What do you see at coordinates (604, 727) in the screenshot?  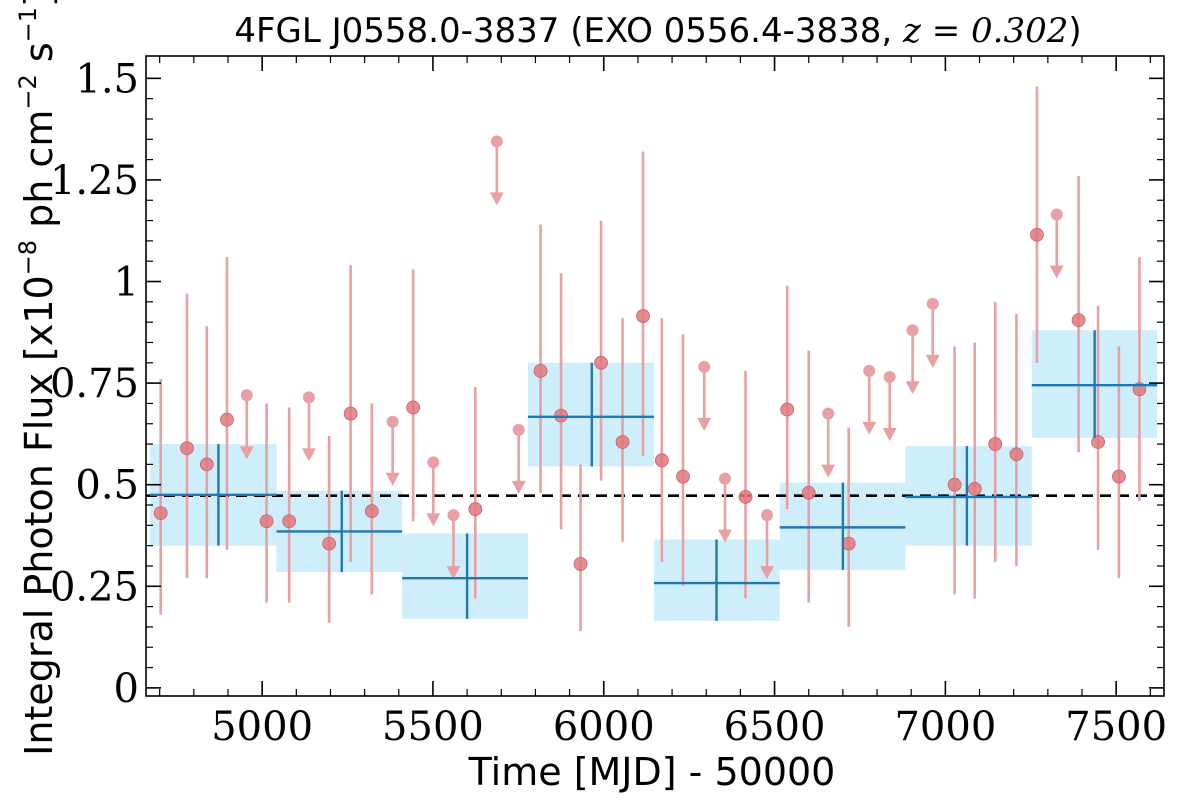 I see `x-tick-label: 6000` at bounding box center [604, 727].